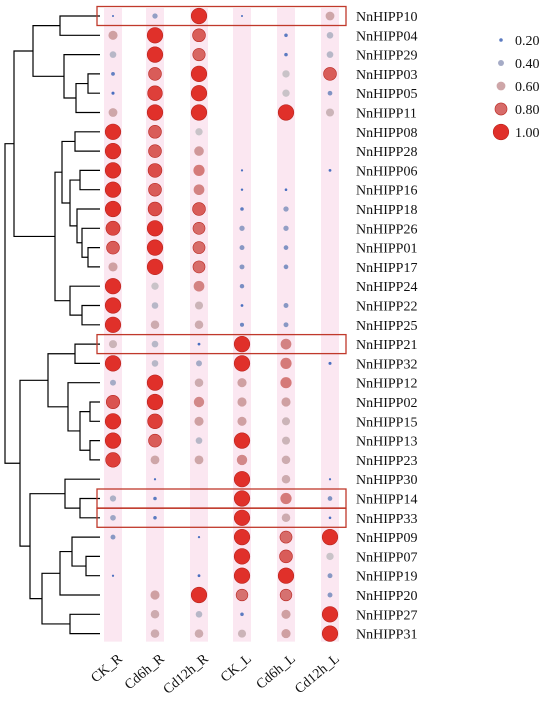  I want to click on bubble-NnHIPP30-Cd12h_L, so click(330, 479).